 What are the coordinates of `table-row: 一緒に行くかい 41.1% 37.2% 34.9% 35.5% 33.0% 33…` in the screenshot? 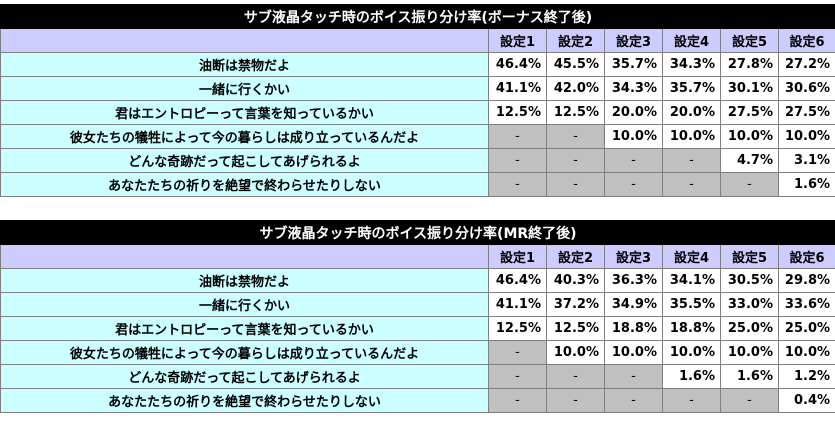 It's located at (417, 304).